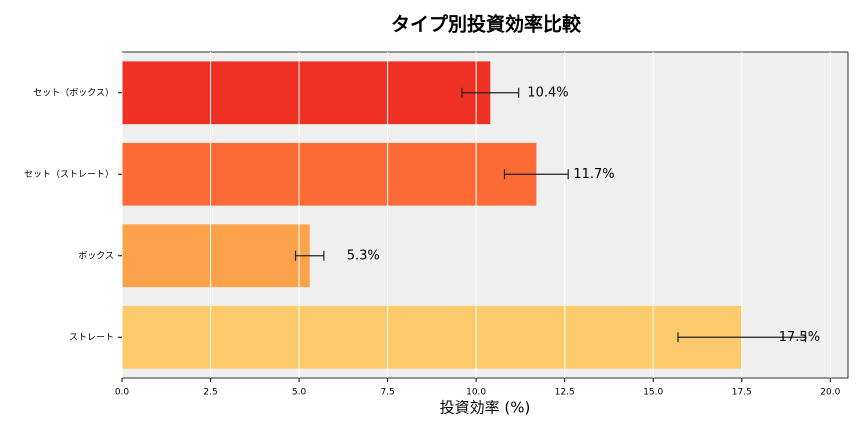 This screenshot has height=432, width=864. Describe the element at coordinates (830, 393) in the screenshot. I see `x-tick-label: 20.0` at that location.